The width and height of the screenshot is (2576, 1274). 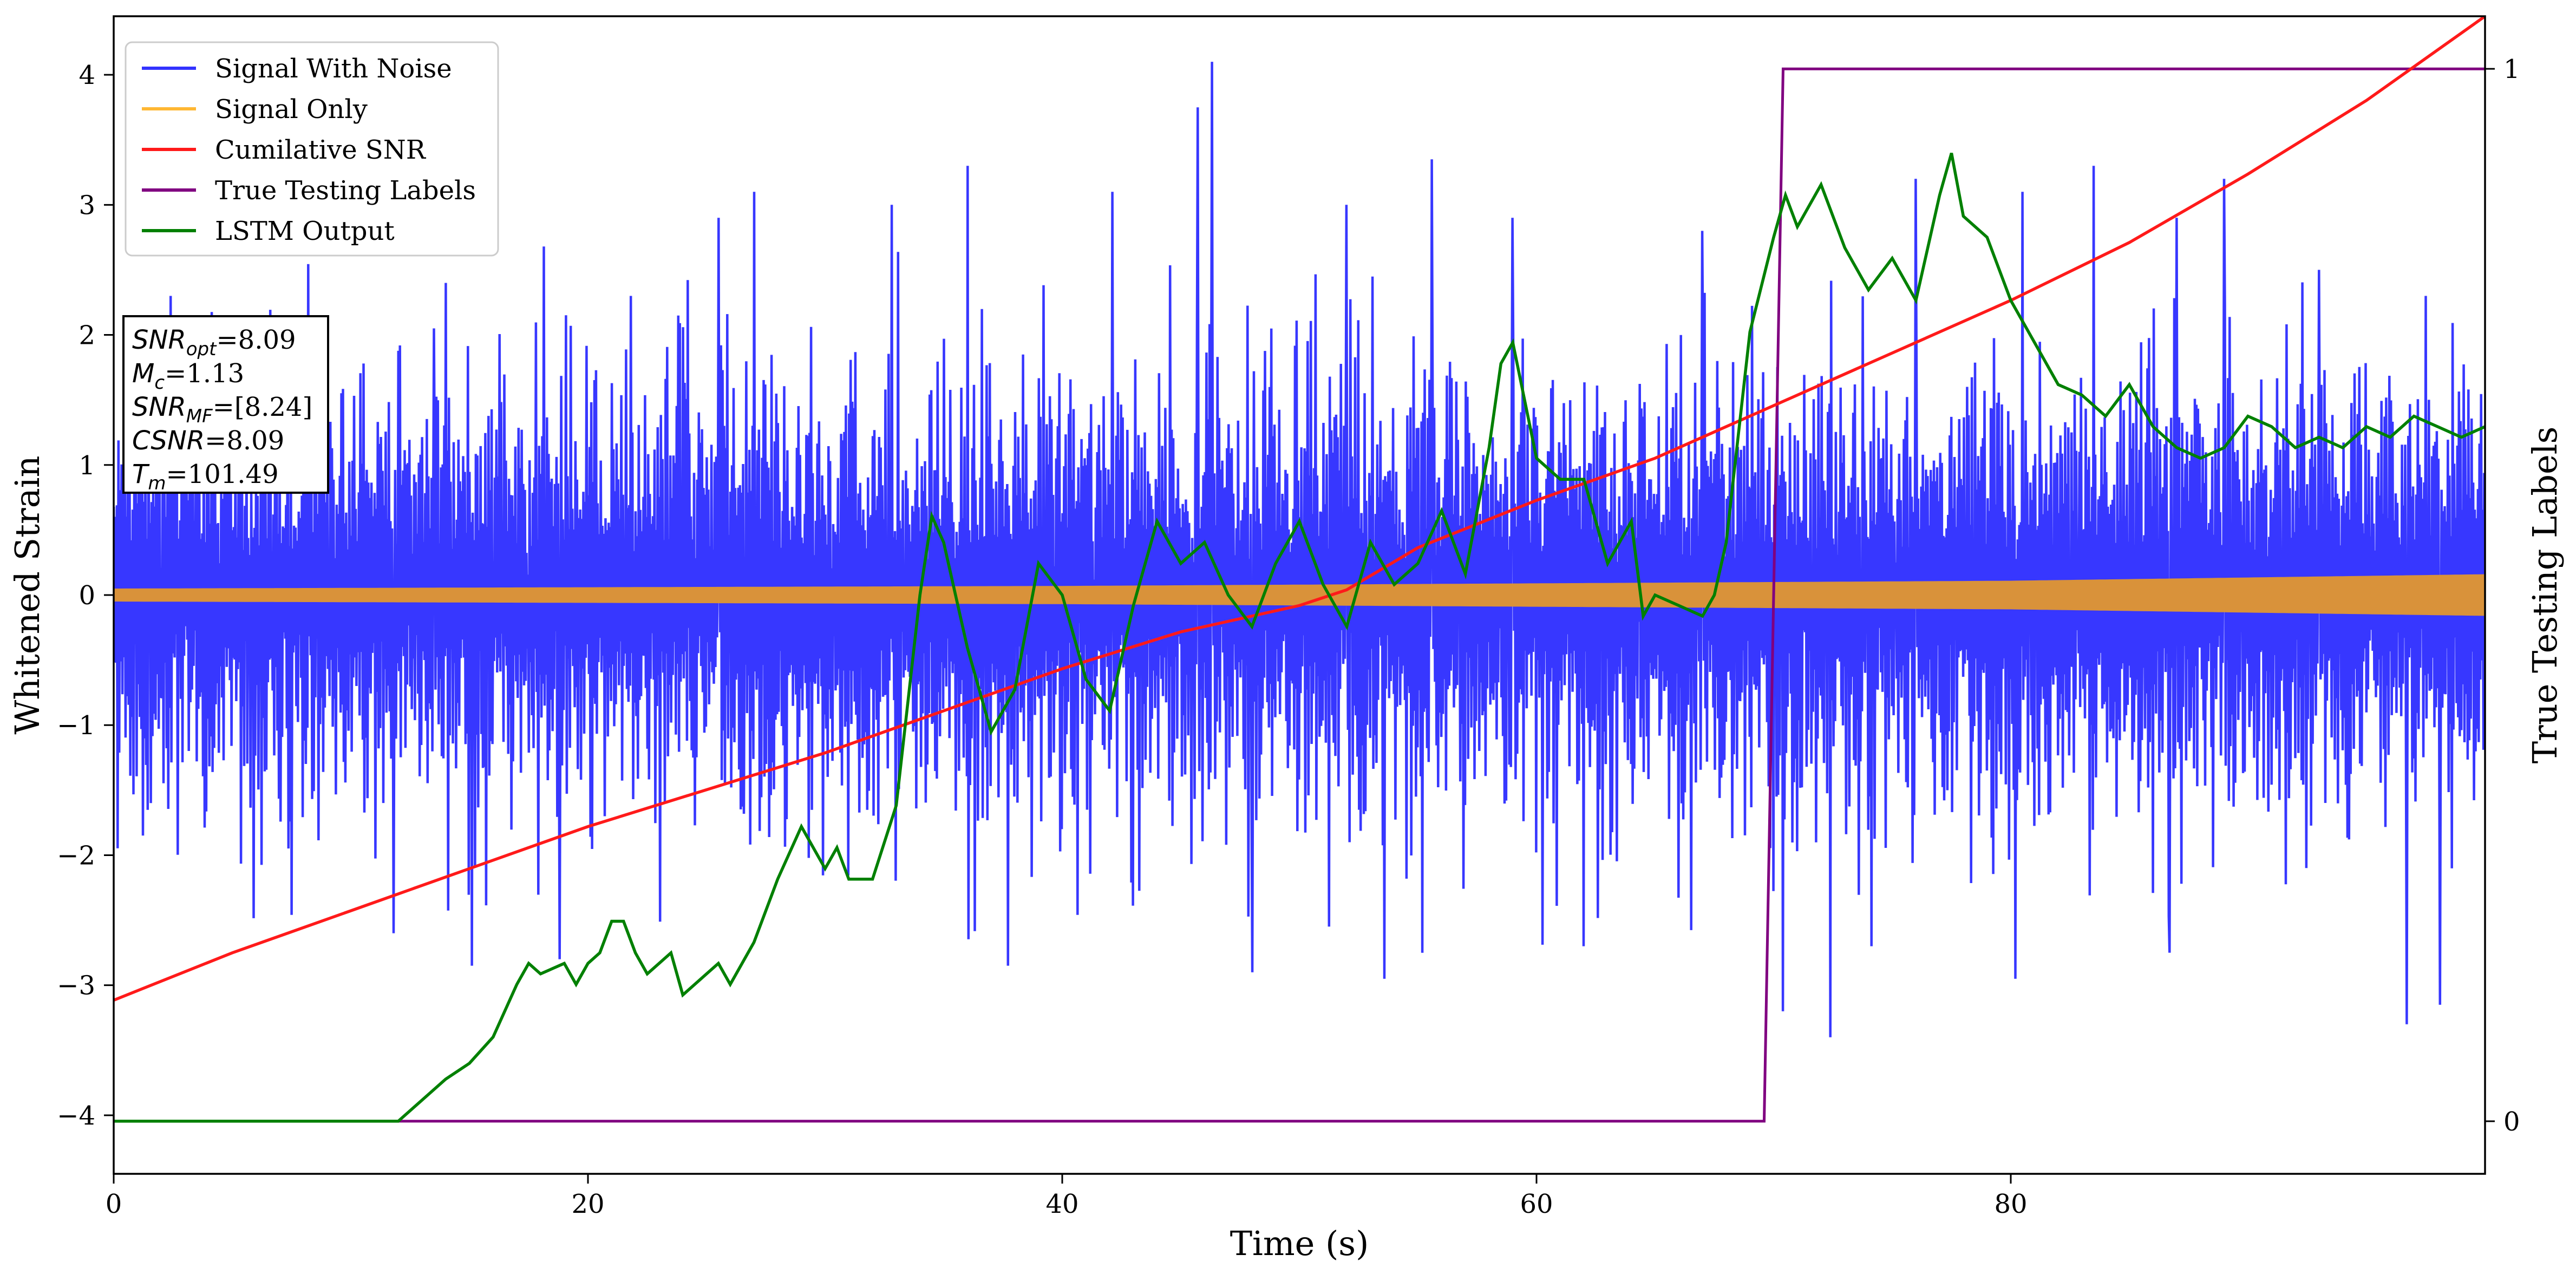 I want to click on x-tick-label: 0, so click(x=114, y=1204).